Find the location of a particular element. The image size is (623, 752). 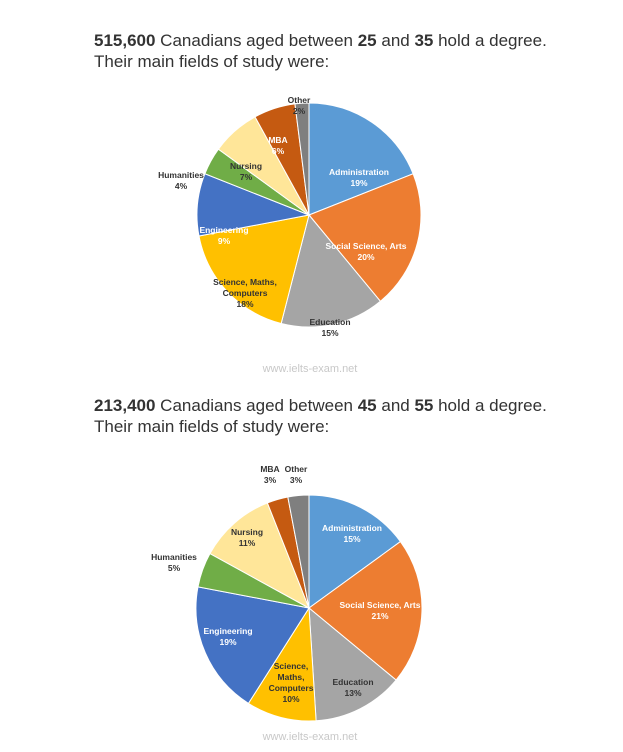

pie-2-slices is located at coordinates (309, 608).